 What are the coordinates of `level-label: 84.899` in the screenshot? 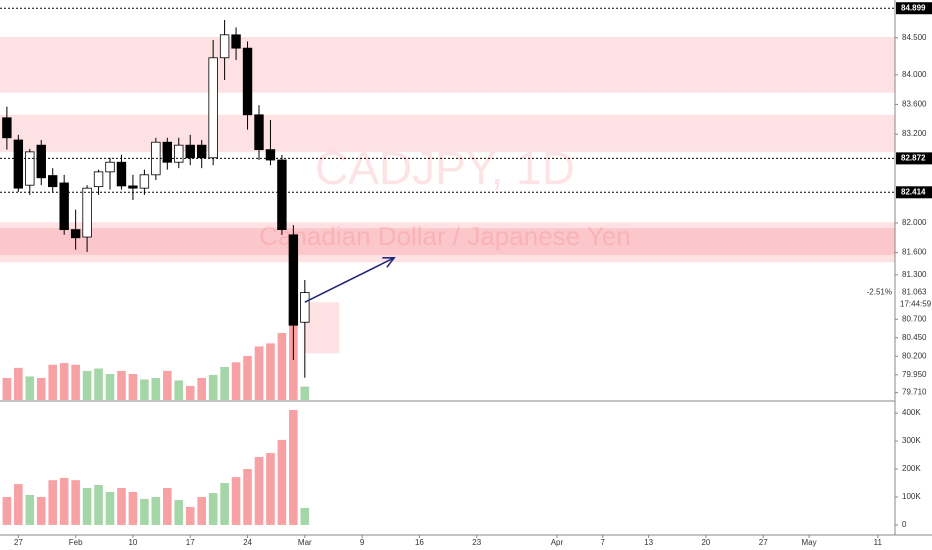 It's located at (913, 7).